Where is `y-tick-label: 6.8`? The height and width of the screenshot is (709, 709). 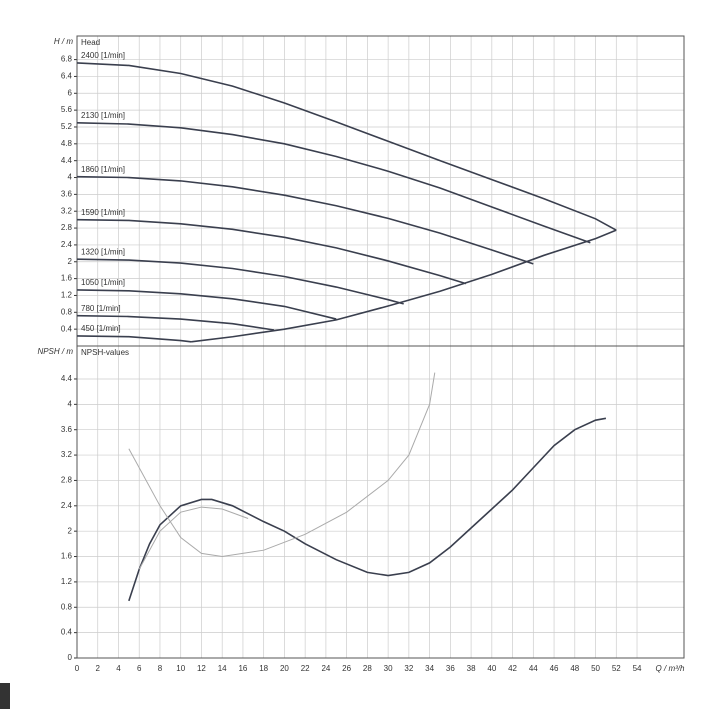
y-tick-label: 6.8 is located at coordinates (67, 59).